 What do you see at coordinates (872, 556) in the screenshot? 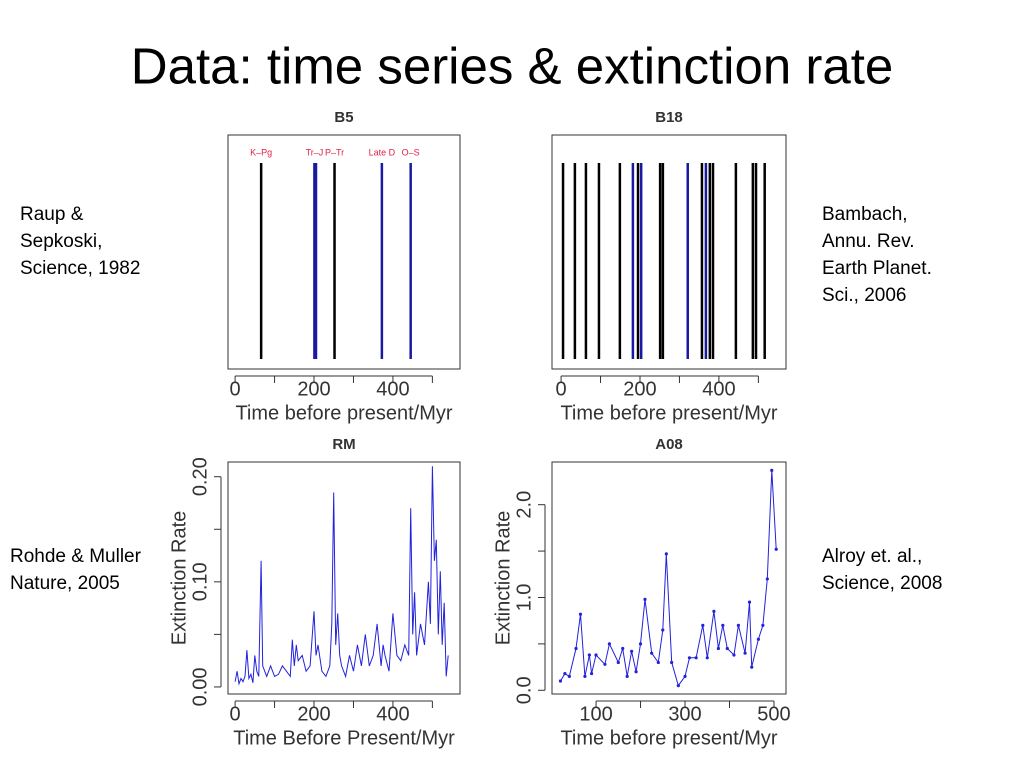
I see `caption-line: Alroy et. al.,` at bounding box center [872, 556].